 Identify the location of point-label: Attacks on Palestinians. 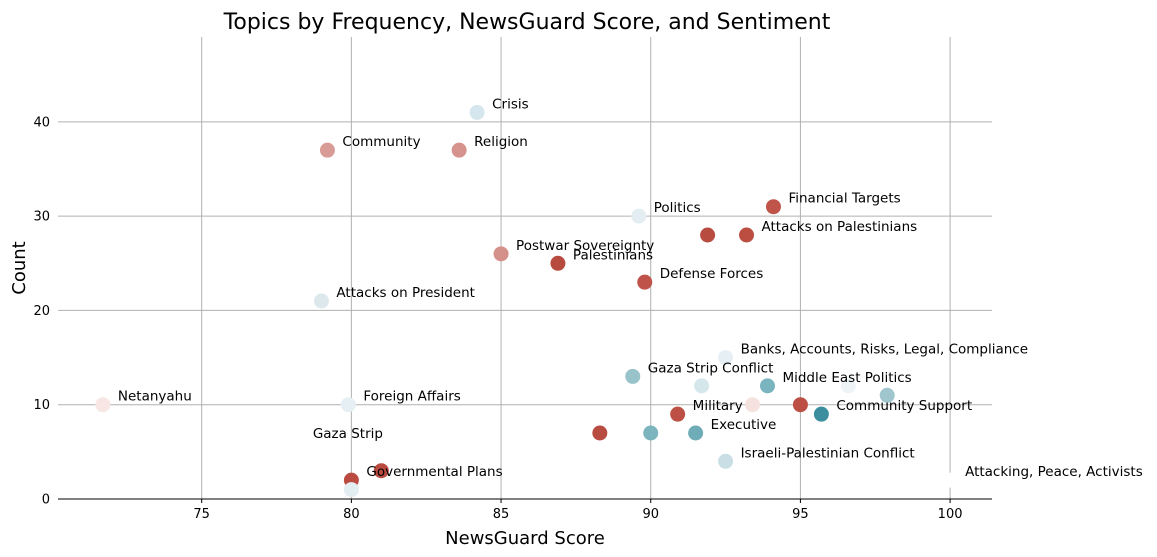
(840, 227).